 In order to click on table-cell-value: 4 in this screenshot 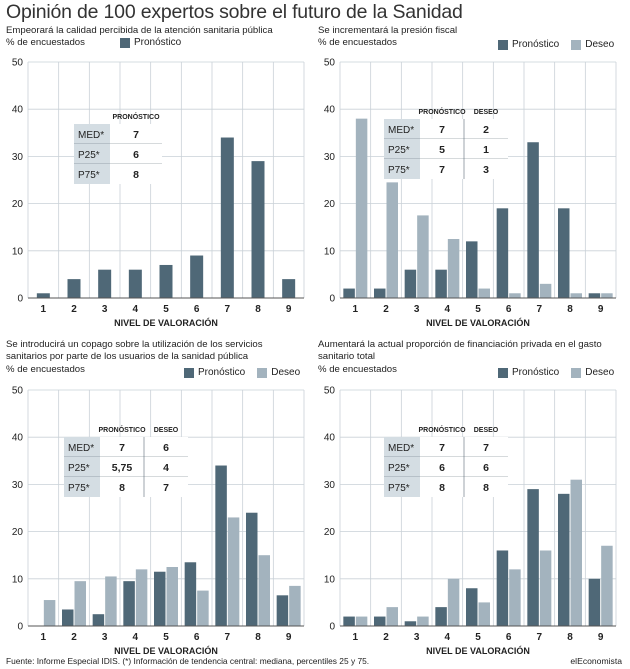, I will do `click(166, 468)`.